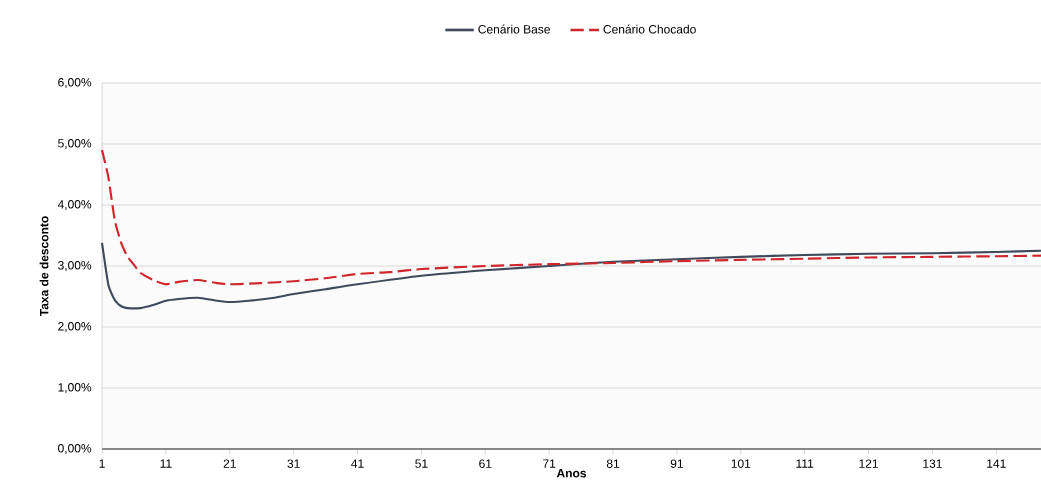  I want to click on x-tick-label: 51, so click(421, 463).